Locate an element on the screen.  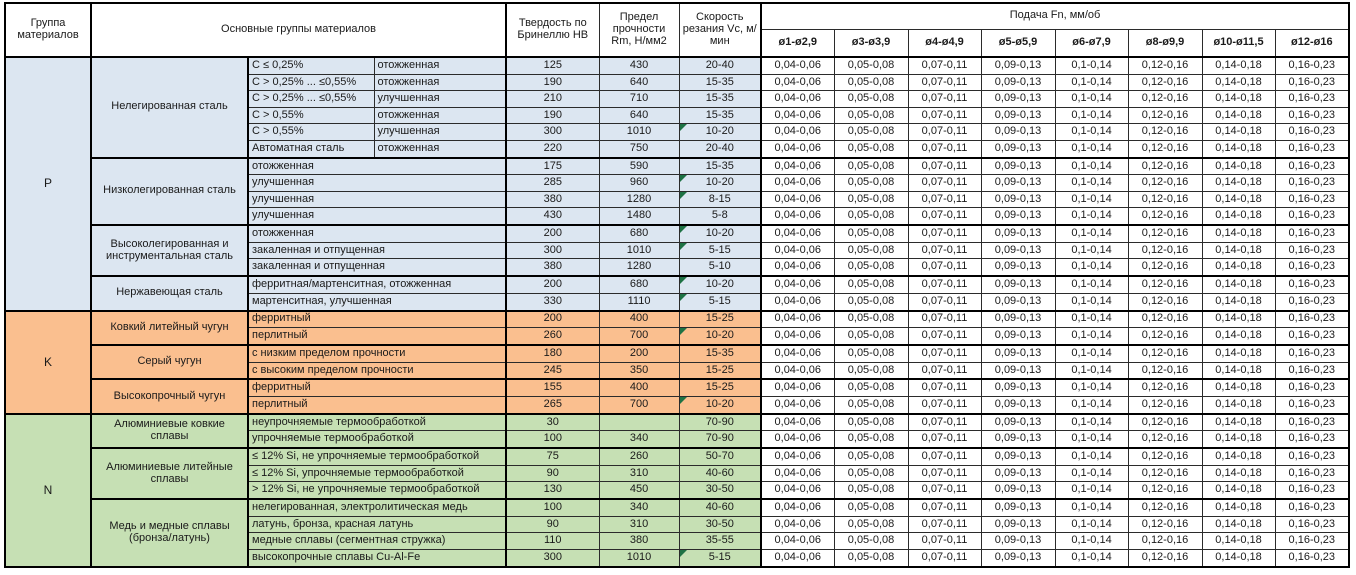
strength-cell: 200 is located at coordinates (639, 353).